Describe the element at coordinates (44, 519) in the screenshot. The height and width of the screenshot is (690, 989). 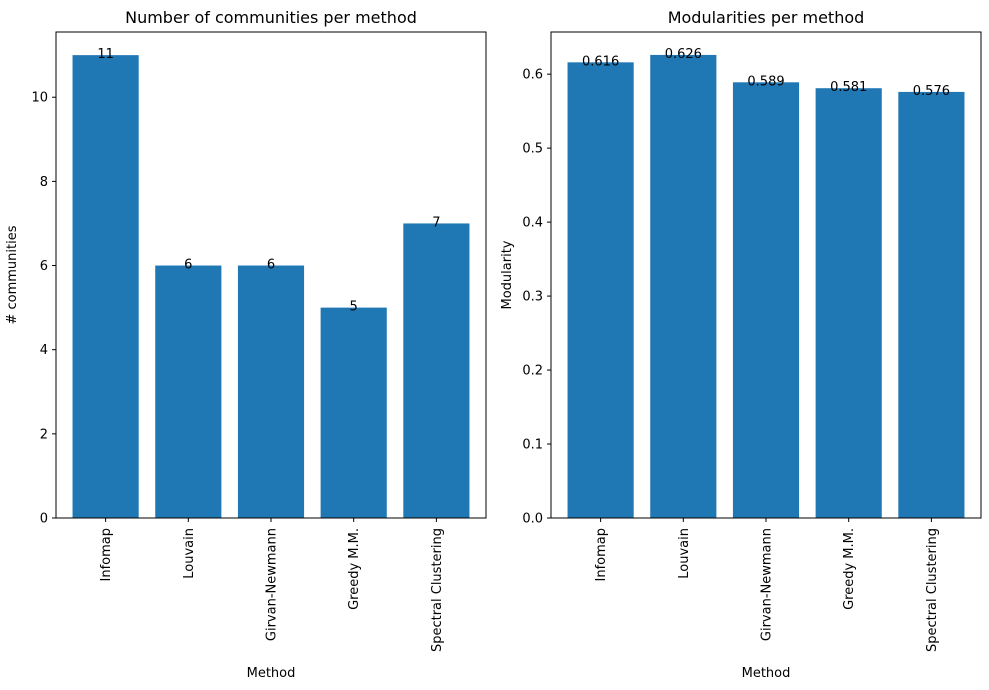
I see `y-tick-label: 0` at that location.